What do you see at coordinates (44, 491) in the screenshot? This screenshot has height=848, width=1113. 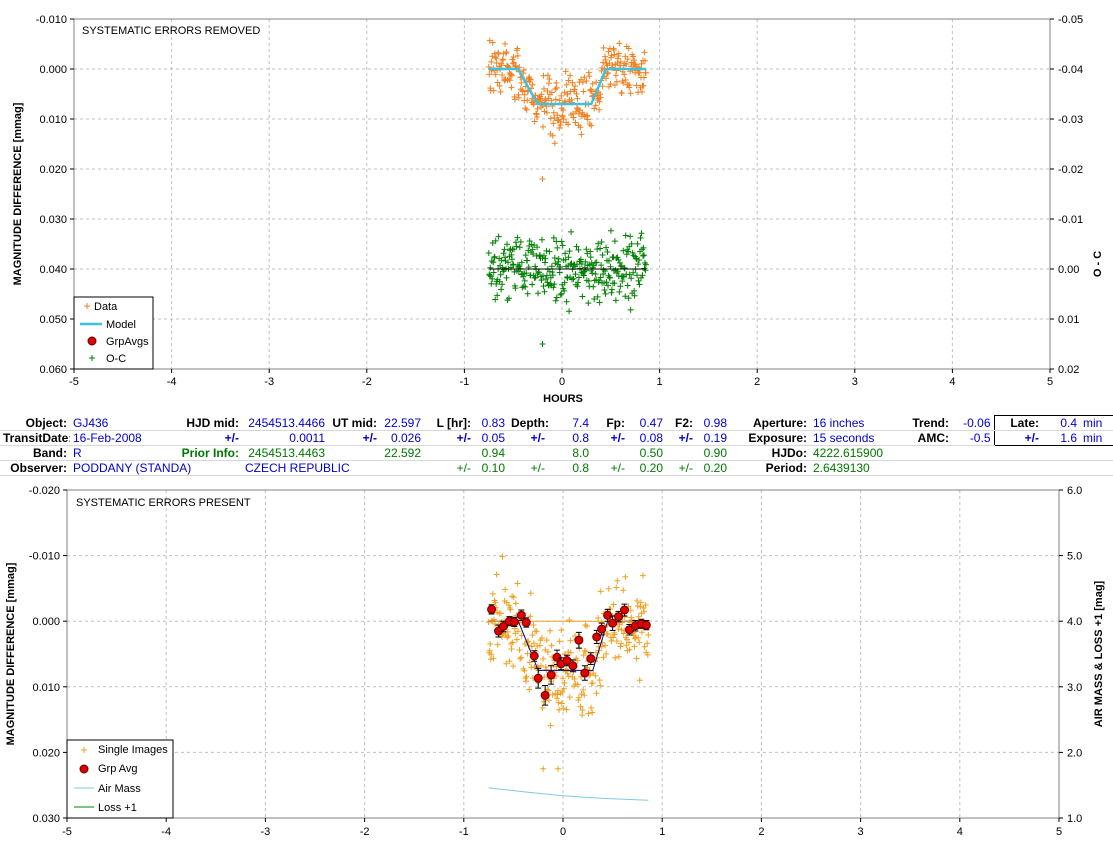 I see `bottom-ytick-label: -0.020` at bounding box center [44, 491].